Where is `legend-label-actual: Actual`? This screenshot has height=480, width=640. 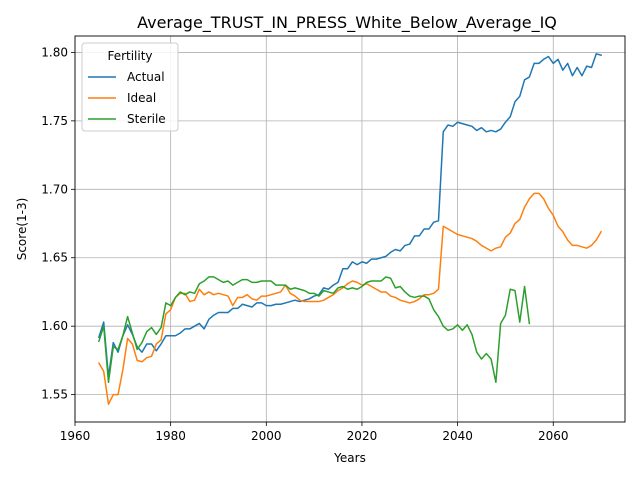
legend-label-actual: Actual is located at coordinates (146, 77).